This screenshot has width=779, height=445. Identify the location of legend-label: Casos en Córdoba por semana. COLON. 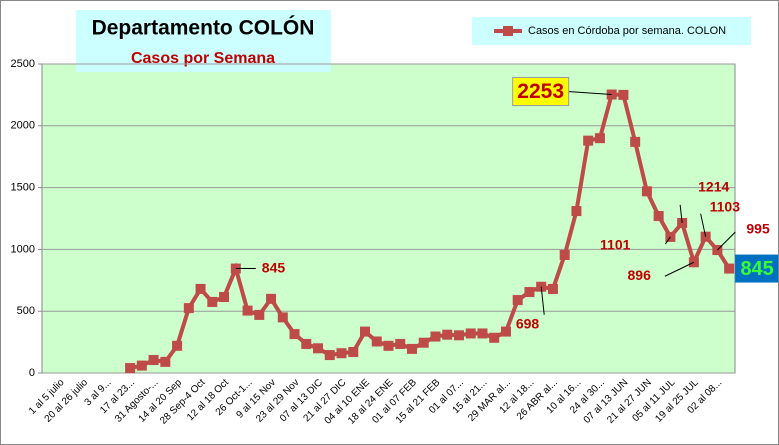
(627, 31).